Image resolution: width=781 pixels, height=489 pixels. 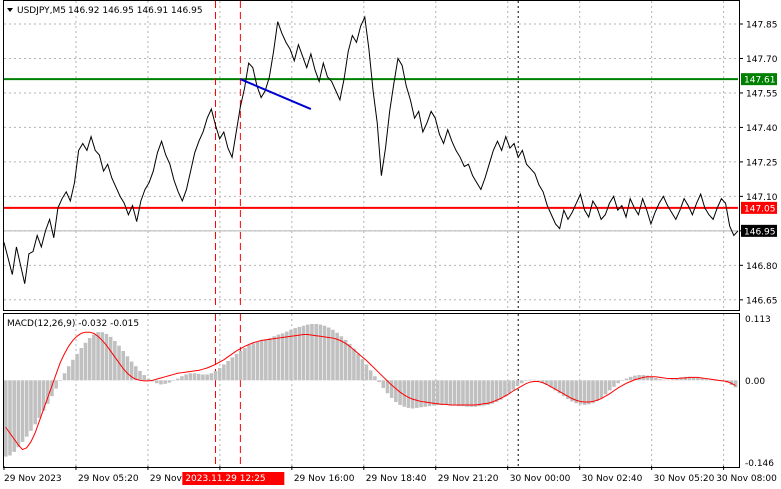 I want to click on time-tick-label: 30 Nov 00:00, so click(x=540, y=479).